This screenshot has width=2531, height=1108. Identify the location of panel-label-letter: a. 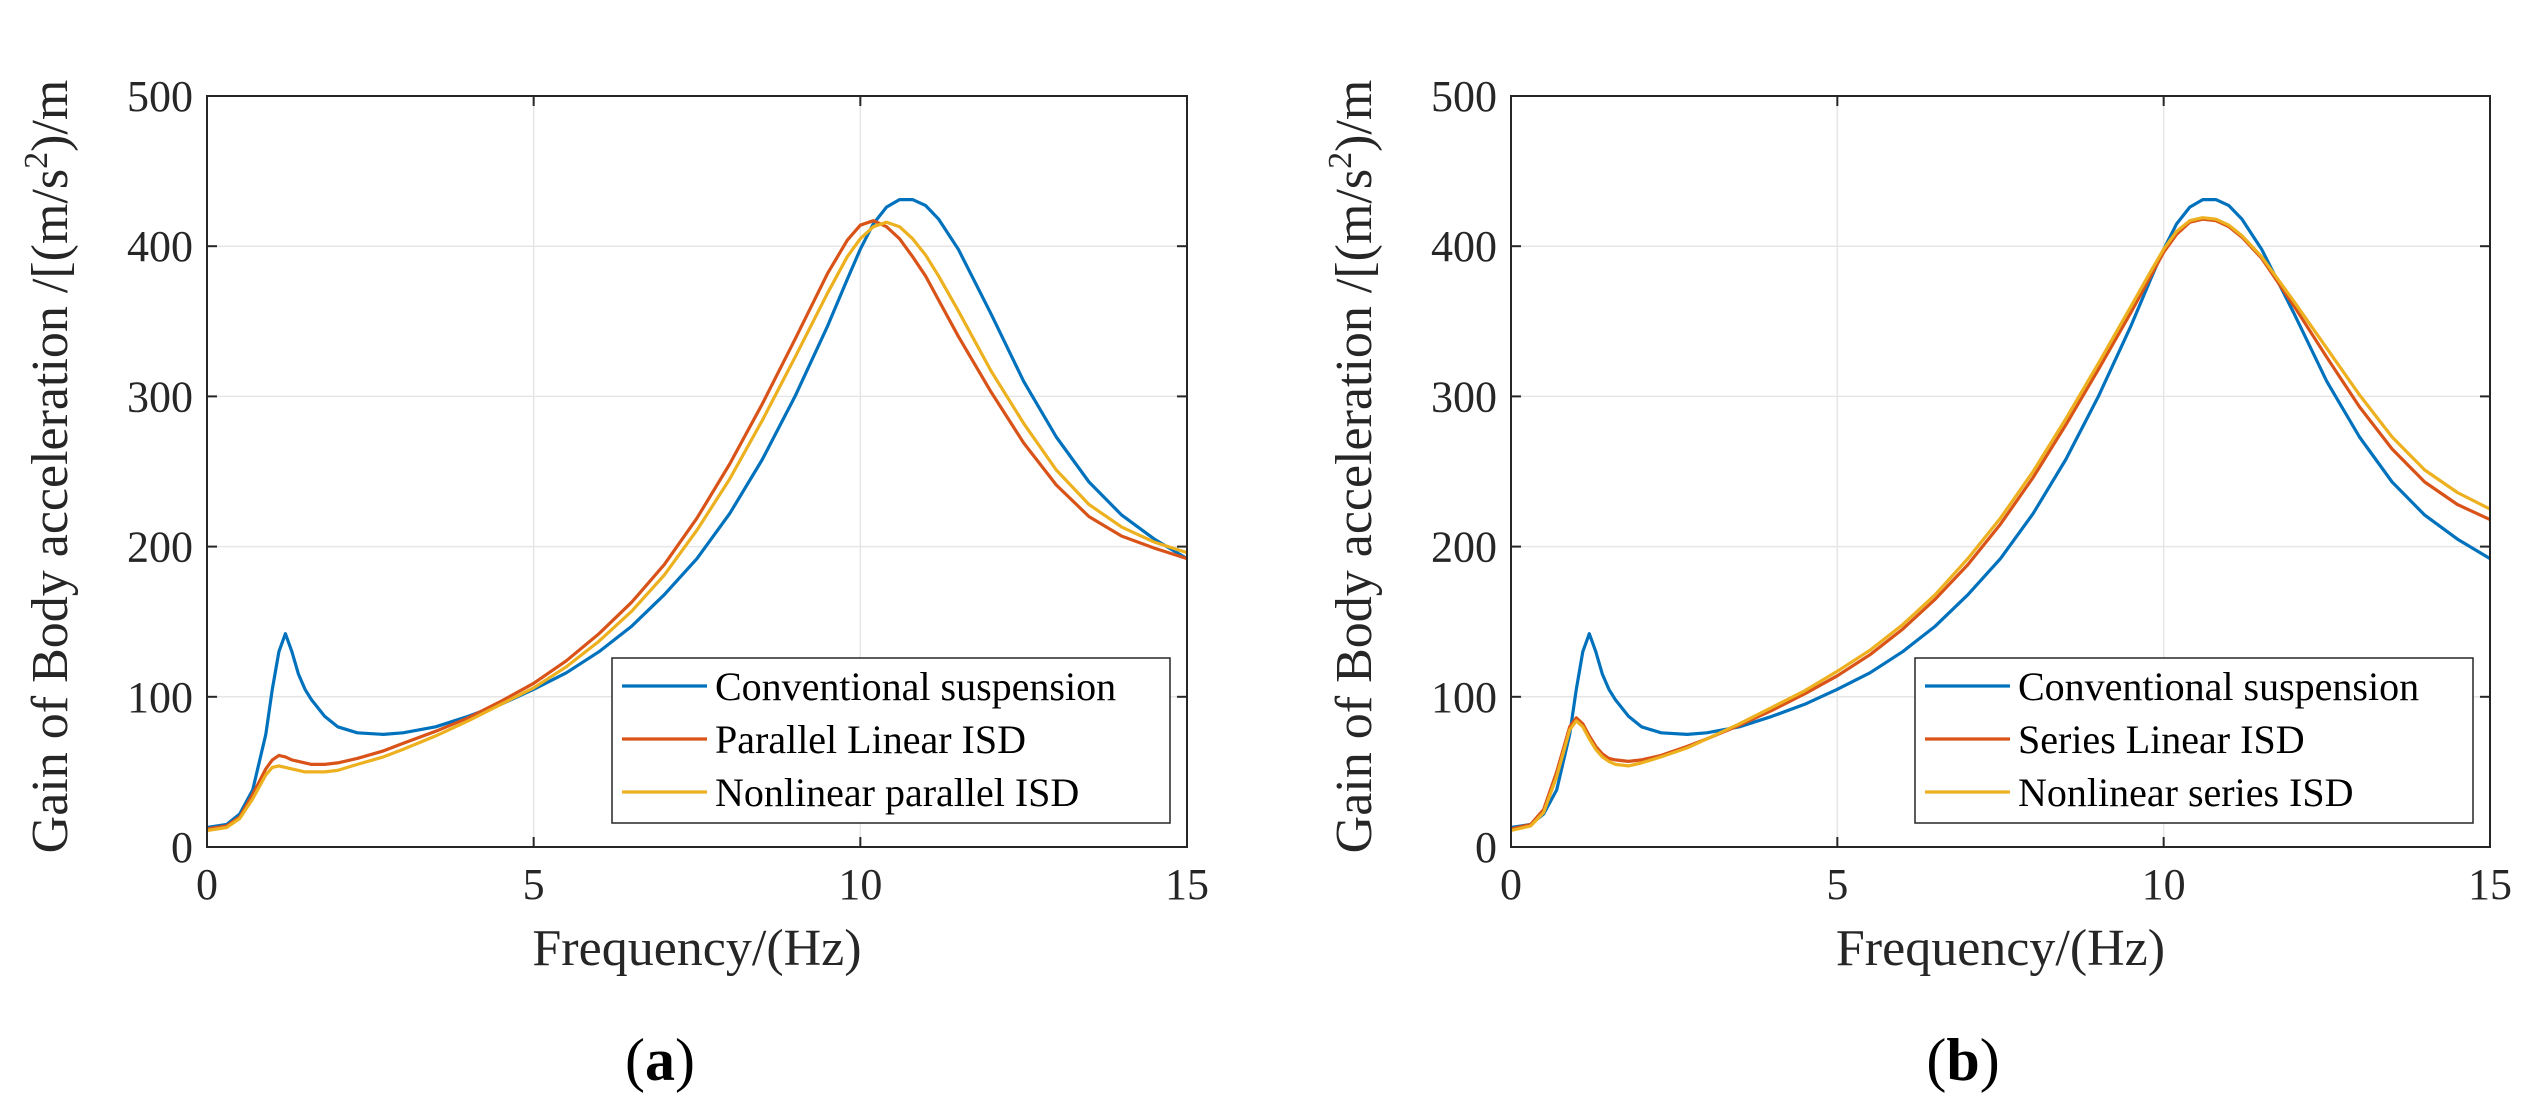
(660, 1060).